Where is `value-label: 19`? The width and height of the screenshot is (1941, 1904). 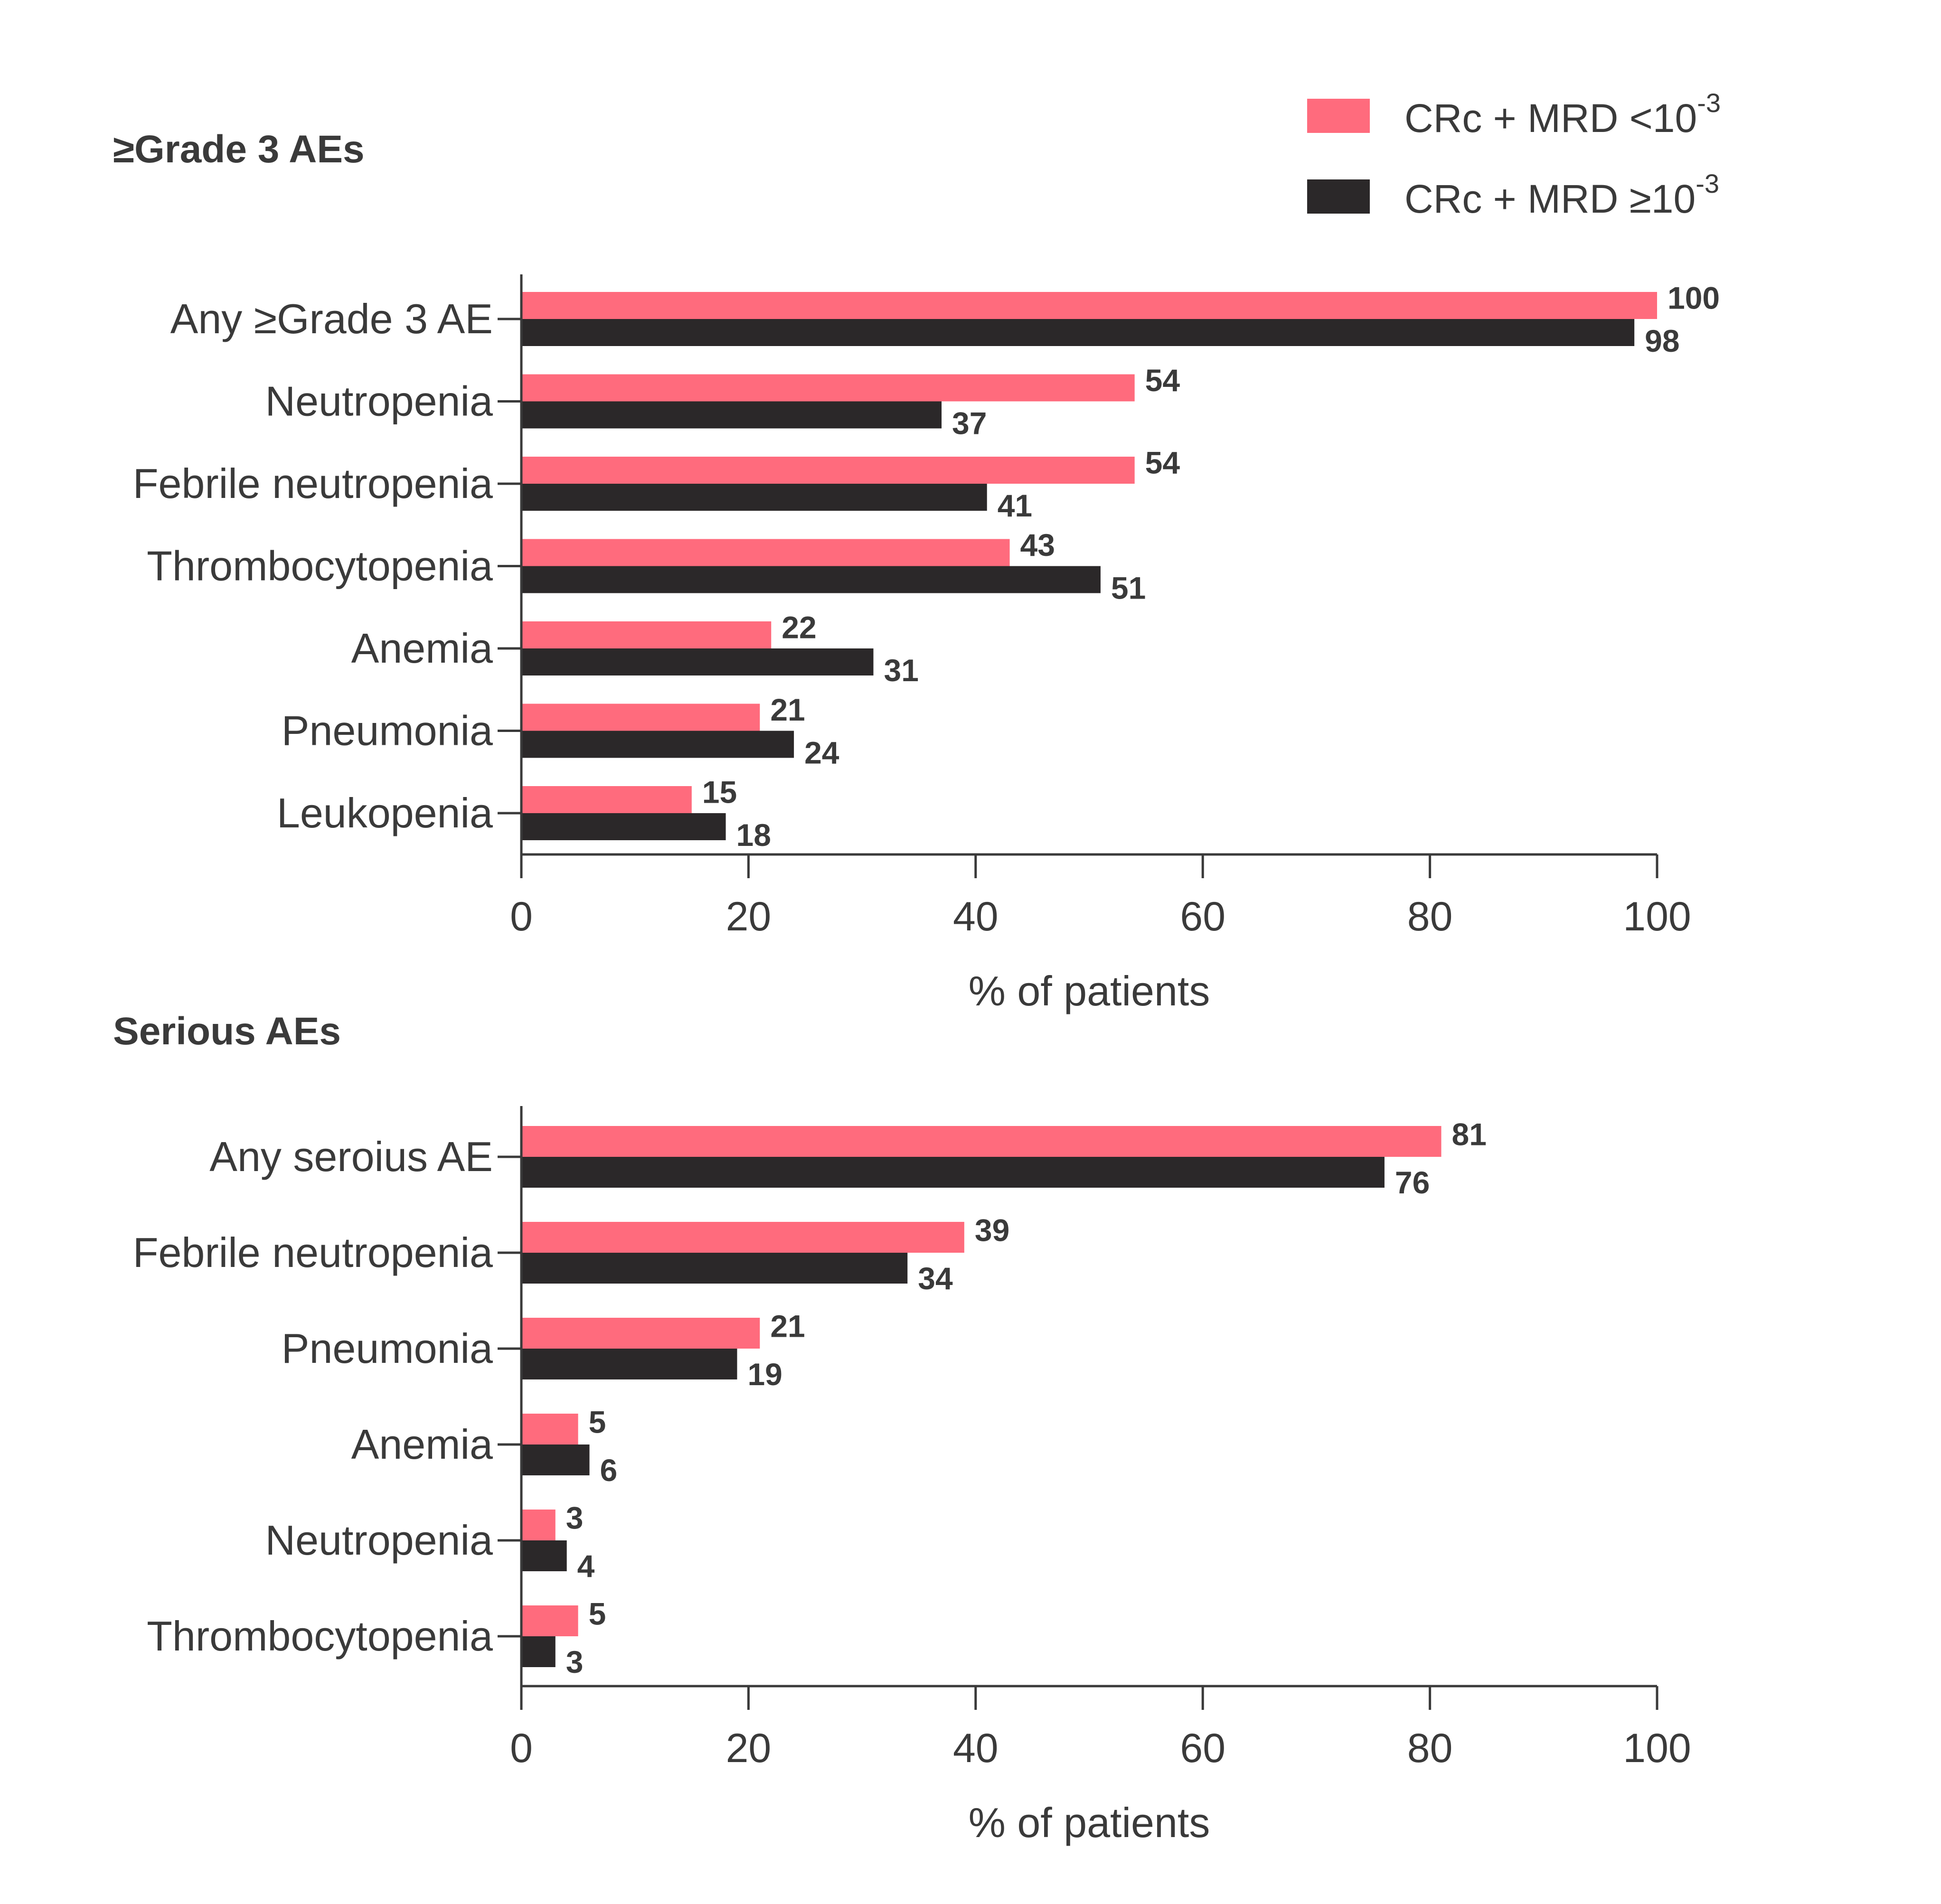
value-label: 19 is located at coordinates (765, 1374).